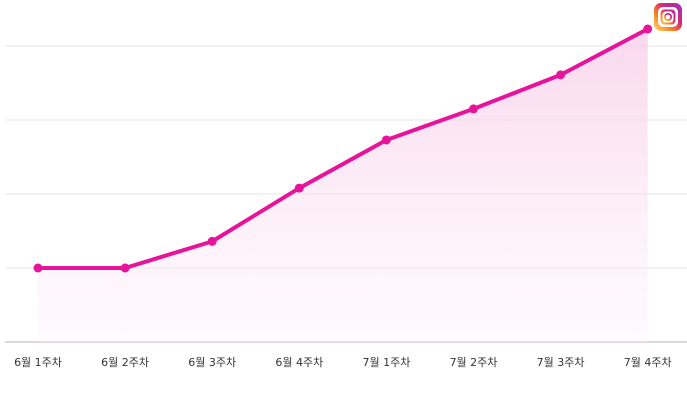  What do you see at coordinates (212, 362) in the screenshot?
I see `x-tick-label: 6월 3주차` at bounding box center [212, 362].